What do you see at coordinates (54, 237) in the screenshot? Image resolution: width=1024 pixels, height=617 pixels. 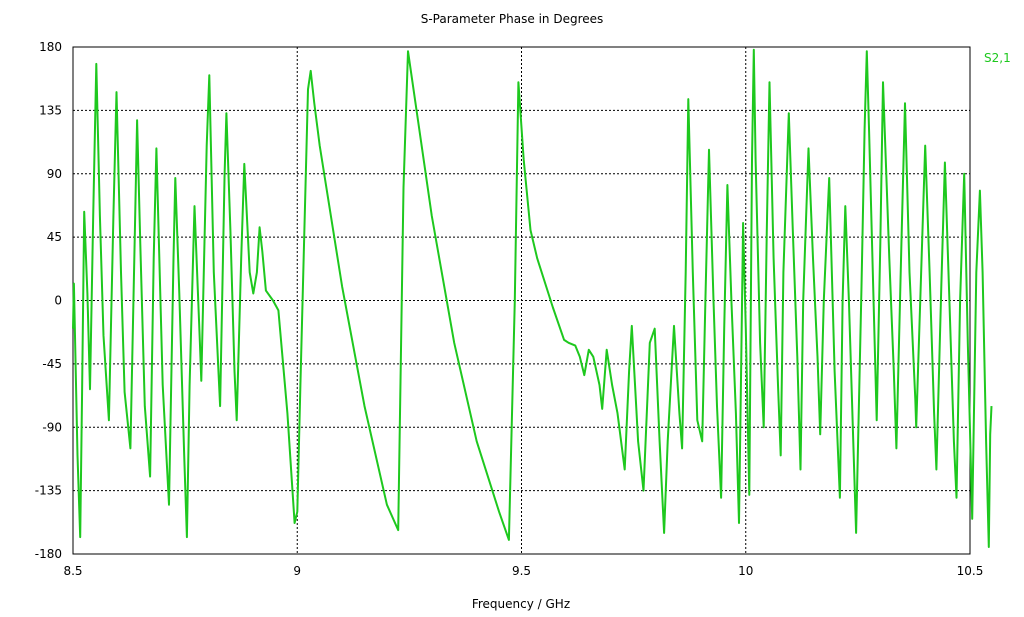 I see `y-tick-label: 45` at bounding box center [54, 237].